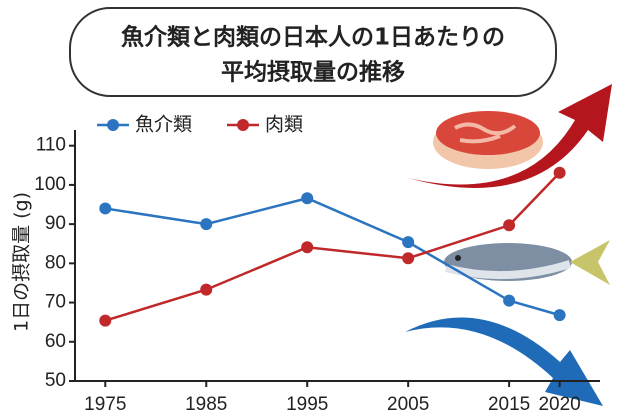  Describe the element at coordinates (504, 361) in the screenshot. I see `down-arrow` at that location.